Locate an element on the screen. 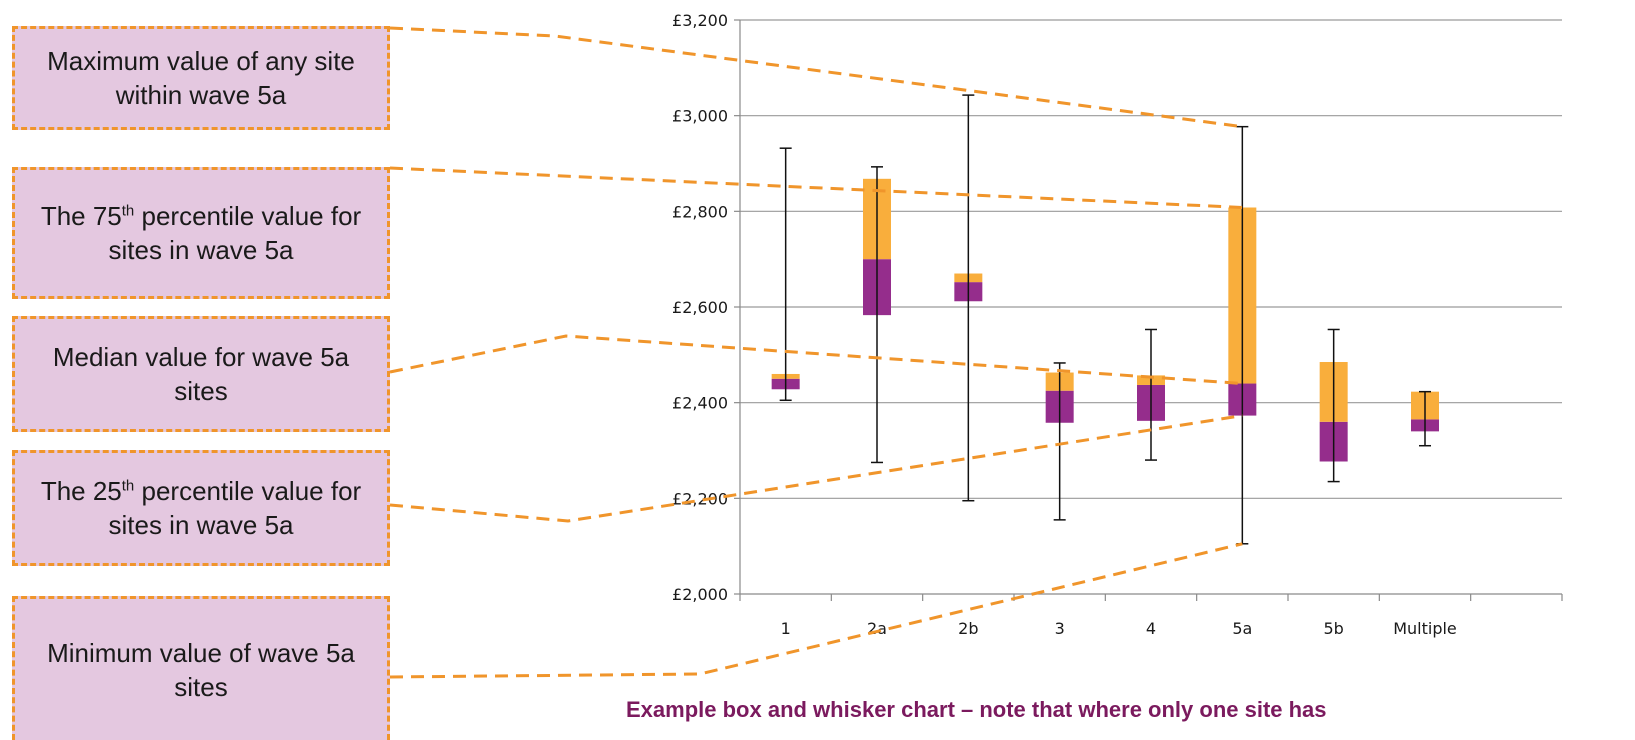  y-tick-label: £2,600 is located at coordinates (700, 307).